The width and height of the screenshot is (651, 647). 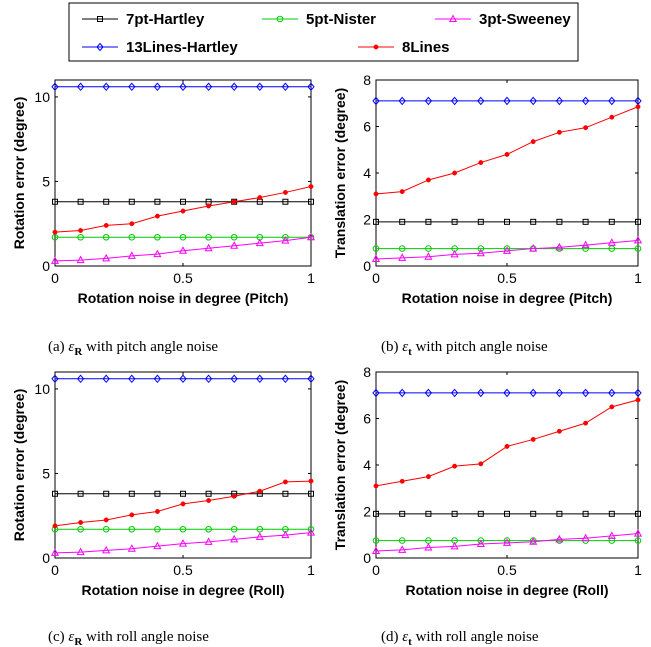 What do you see at coordinates (426, 47) in the screenshot?
I see `legend-label: 8Lines` at bounding box center [426, 47].